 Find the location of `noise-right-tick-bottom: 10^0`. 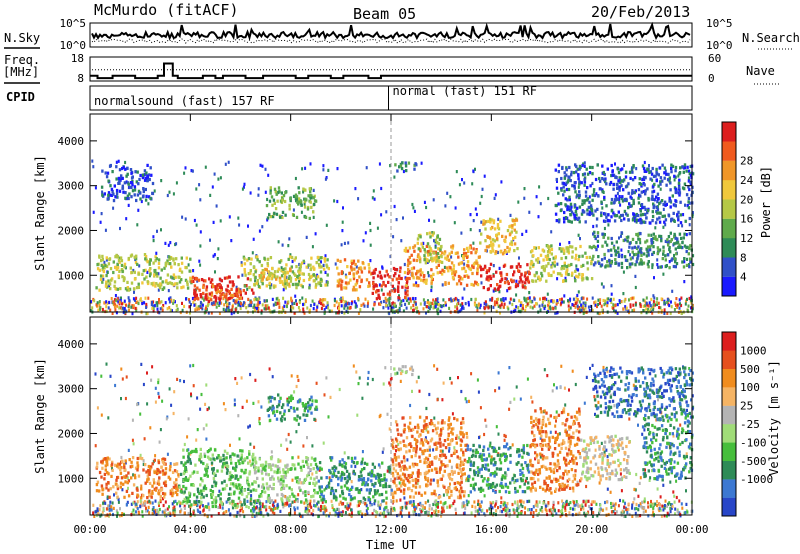

noise-right-tick-bottom: 10^0 is located at coordinates (719, 45).